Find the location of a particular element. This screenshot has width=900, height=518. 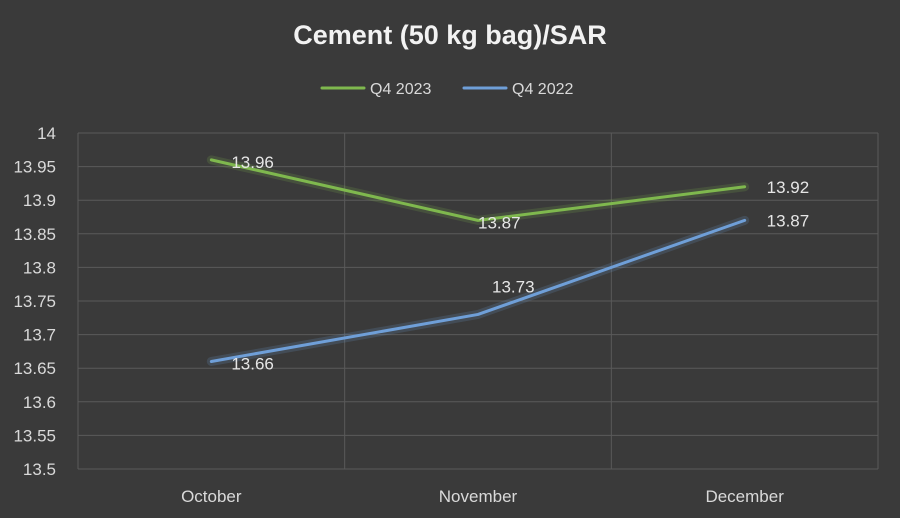

series-glow is located at coordinates (478, 190).